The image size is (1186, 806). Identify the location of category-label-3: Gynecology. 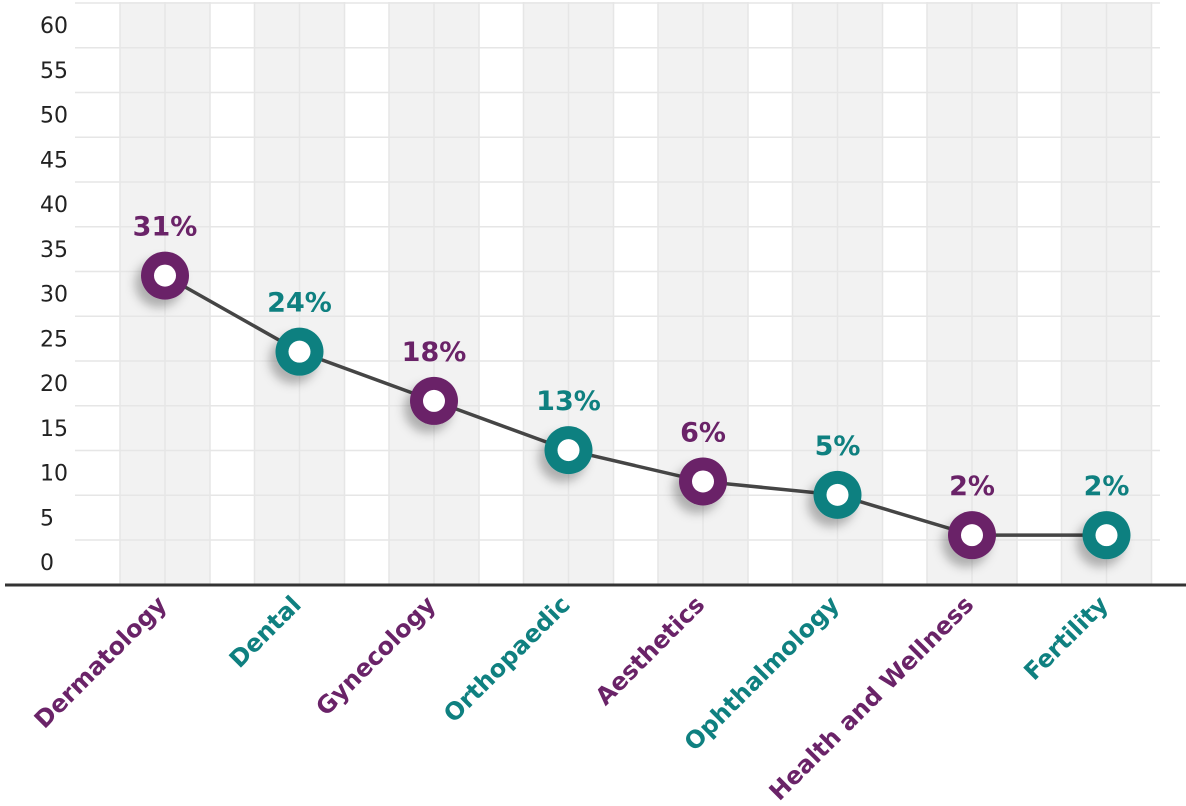
(375, 655).